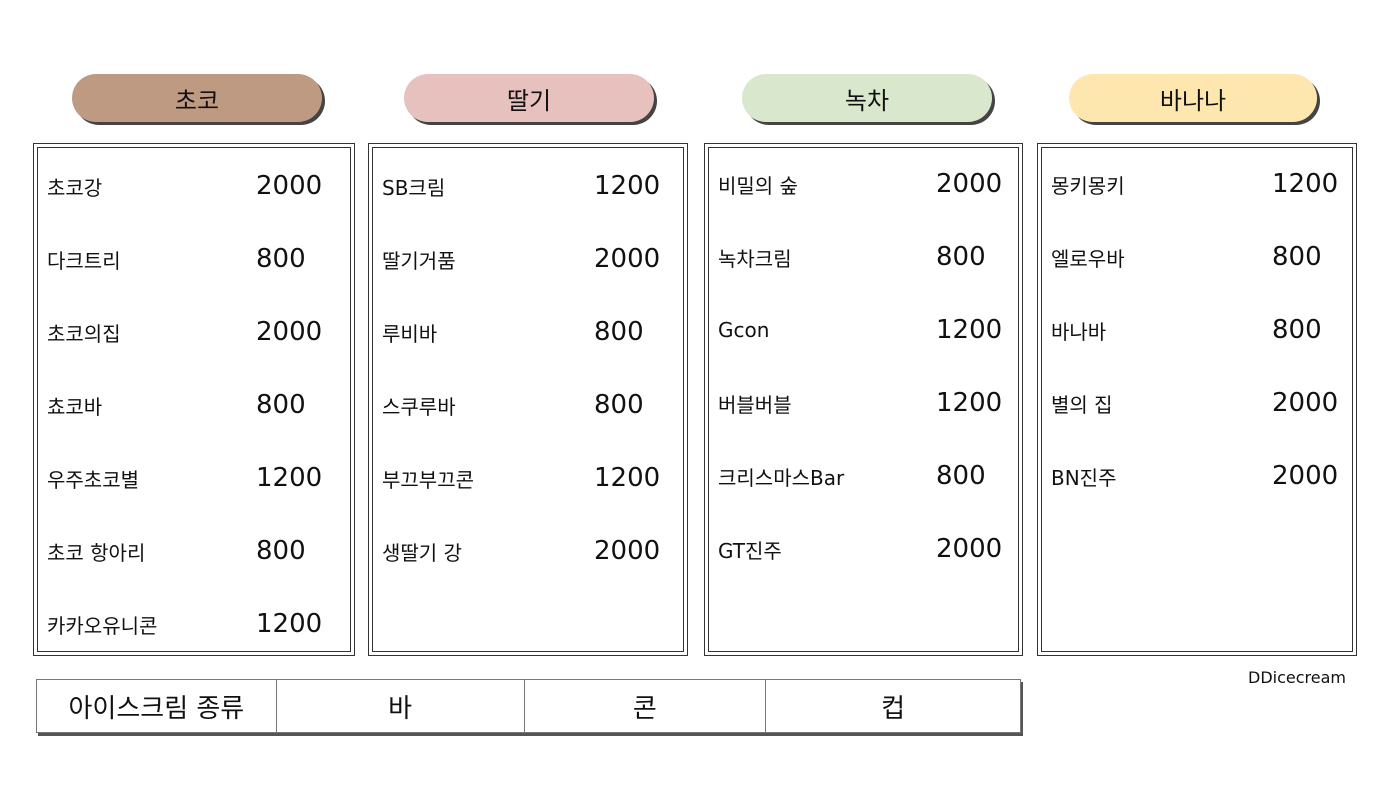 The width and height of the screenshot is (1380, 805). Describe the element at coordinates (1084, 477) in the screenshot. I see `item-name: BN진주` at that location.